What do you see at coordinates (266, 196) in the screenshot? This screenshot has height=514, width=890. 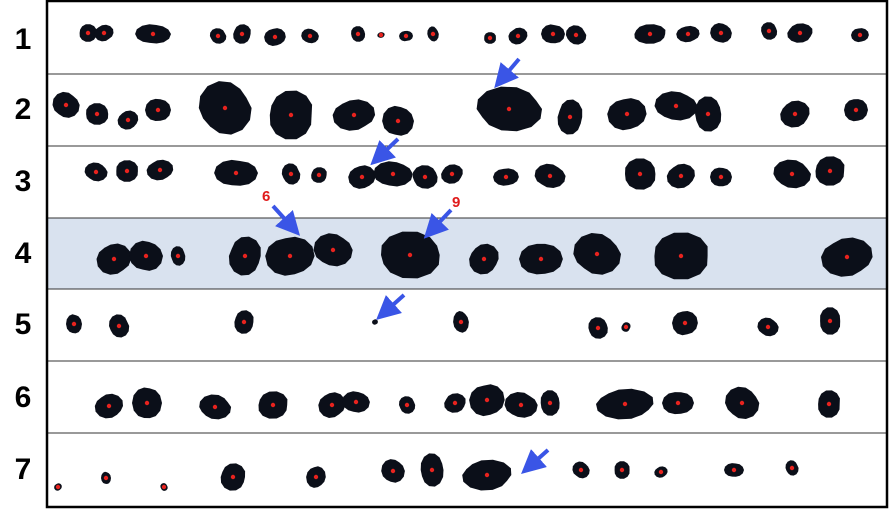 I see `callout-6: 6` at bounding box center [266, 196].